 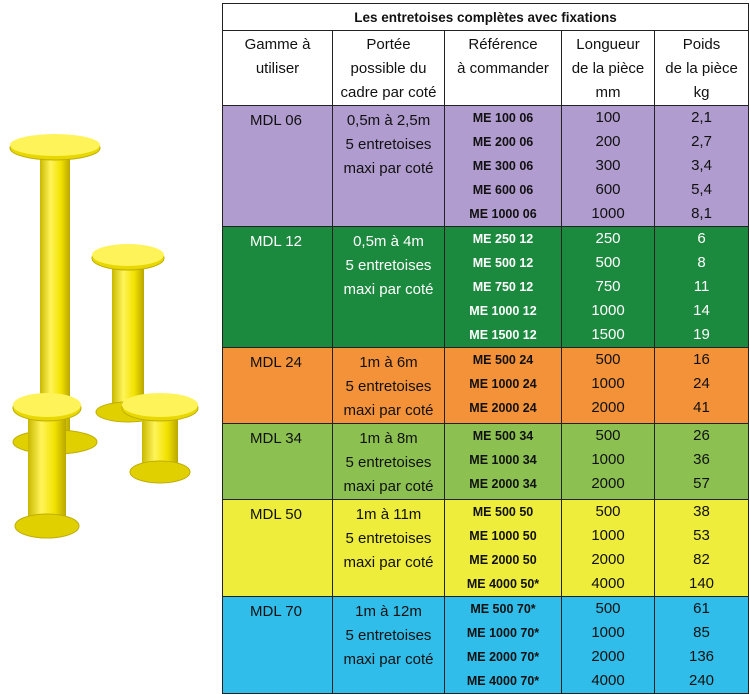 I want to click on gamme-cell: MDL 24, so click(x=277, y=385).